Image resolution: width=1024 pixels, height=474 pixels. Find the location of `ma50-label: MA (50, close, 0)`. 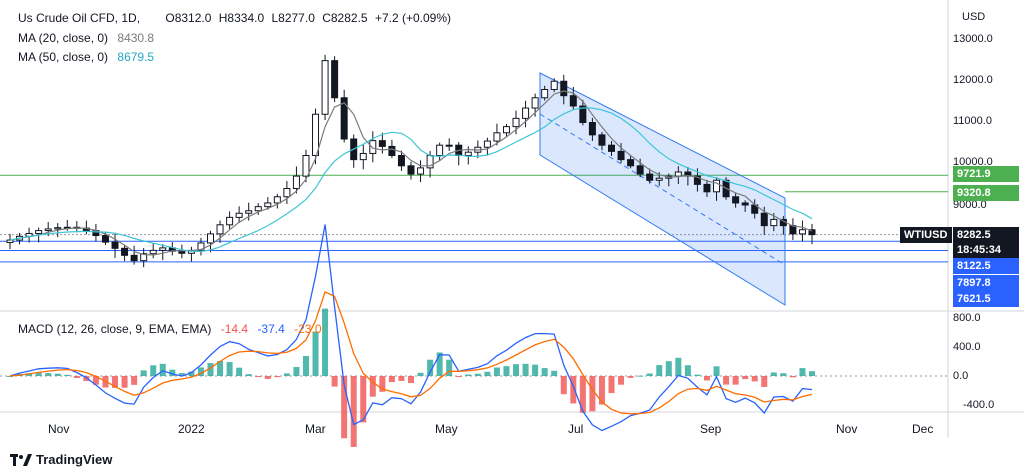

ma50-label: MA (50, close, 0) is located at coordinates (63, 57).